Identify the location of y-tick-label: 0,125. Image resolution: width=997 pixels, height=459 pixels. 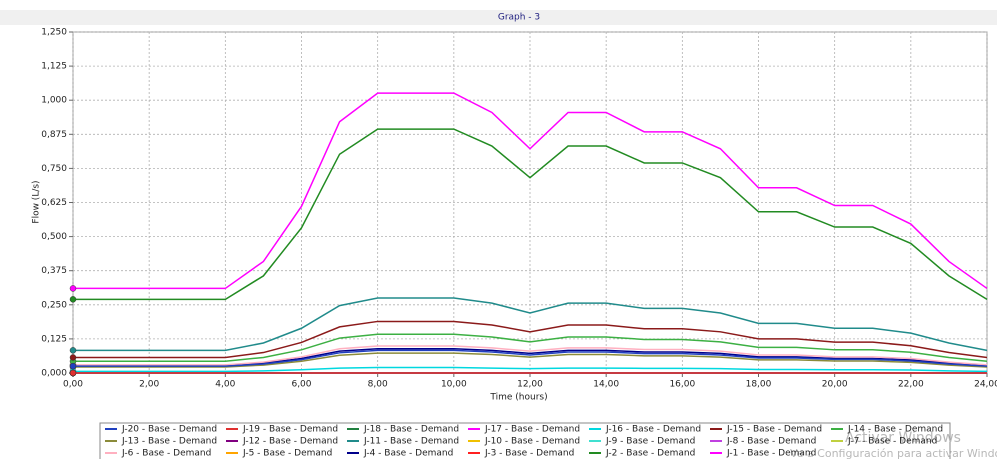
(54, 339).